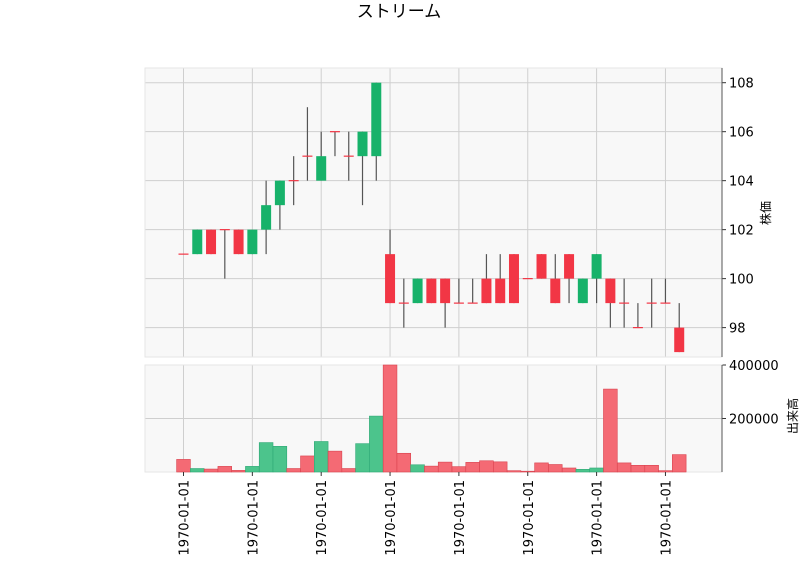  What do you see at coordinates (754, 420) in the screenshot?
I see `volume-tick-label: 200000` at bounding box center [754, 420].